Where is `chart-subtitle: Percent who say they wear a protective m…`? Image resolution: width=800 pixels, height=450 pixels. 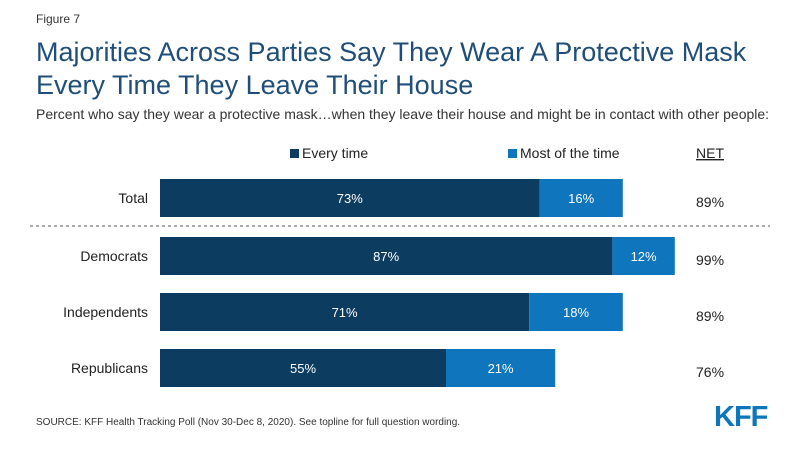
chart-subtitle: Percent who say they wear a protective m… is located at coordinates (403, 114).